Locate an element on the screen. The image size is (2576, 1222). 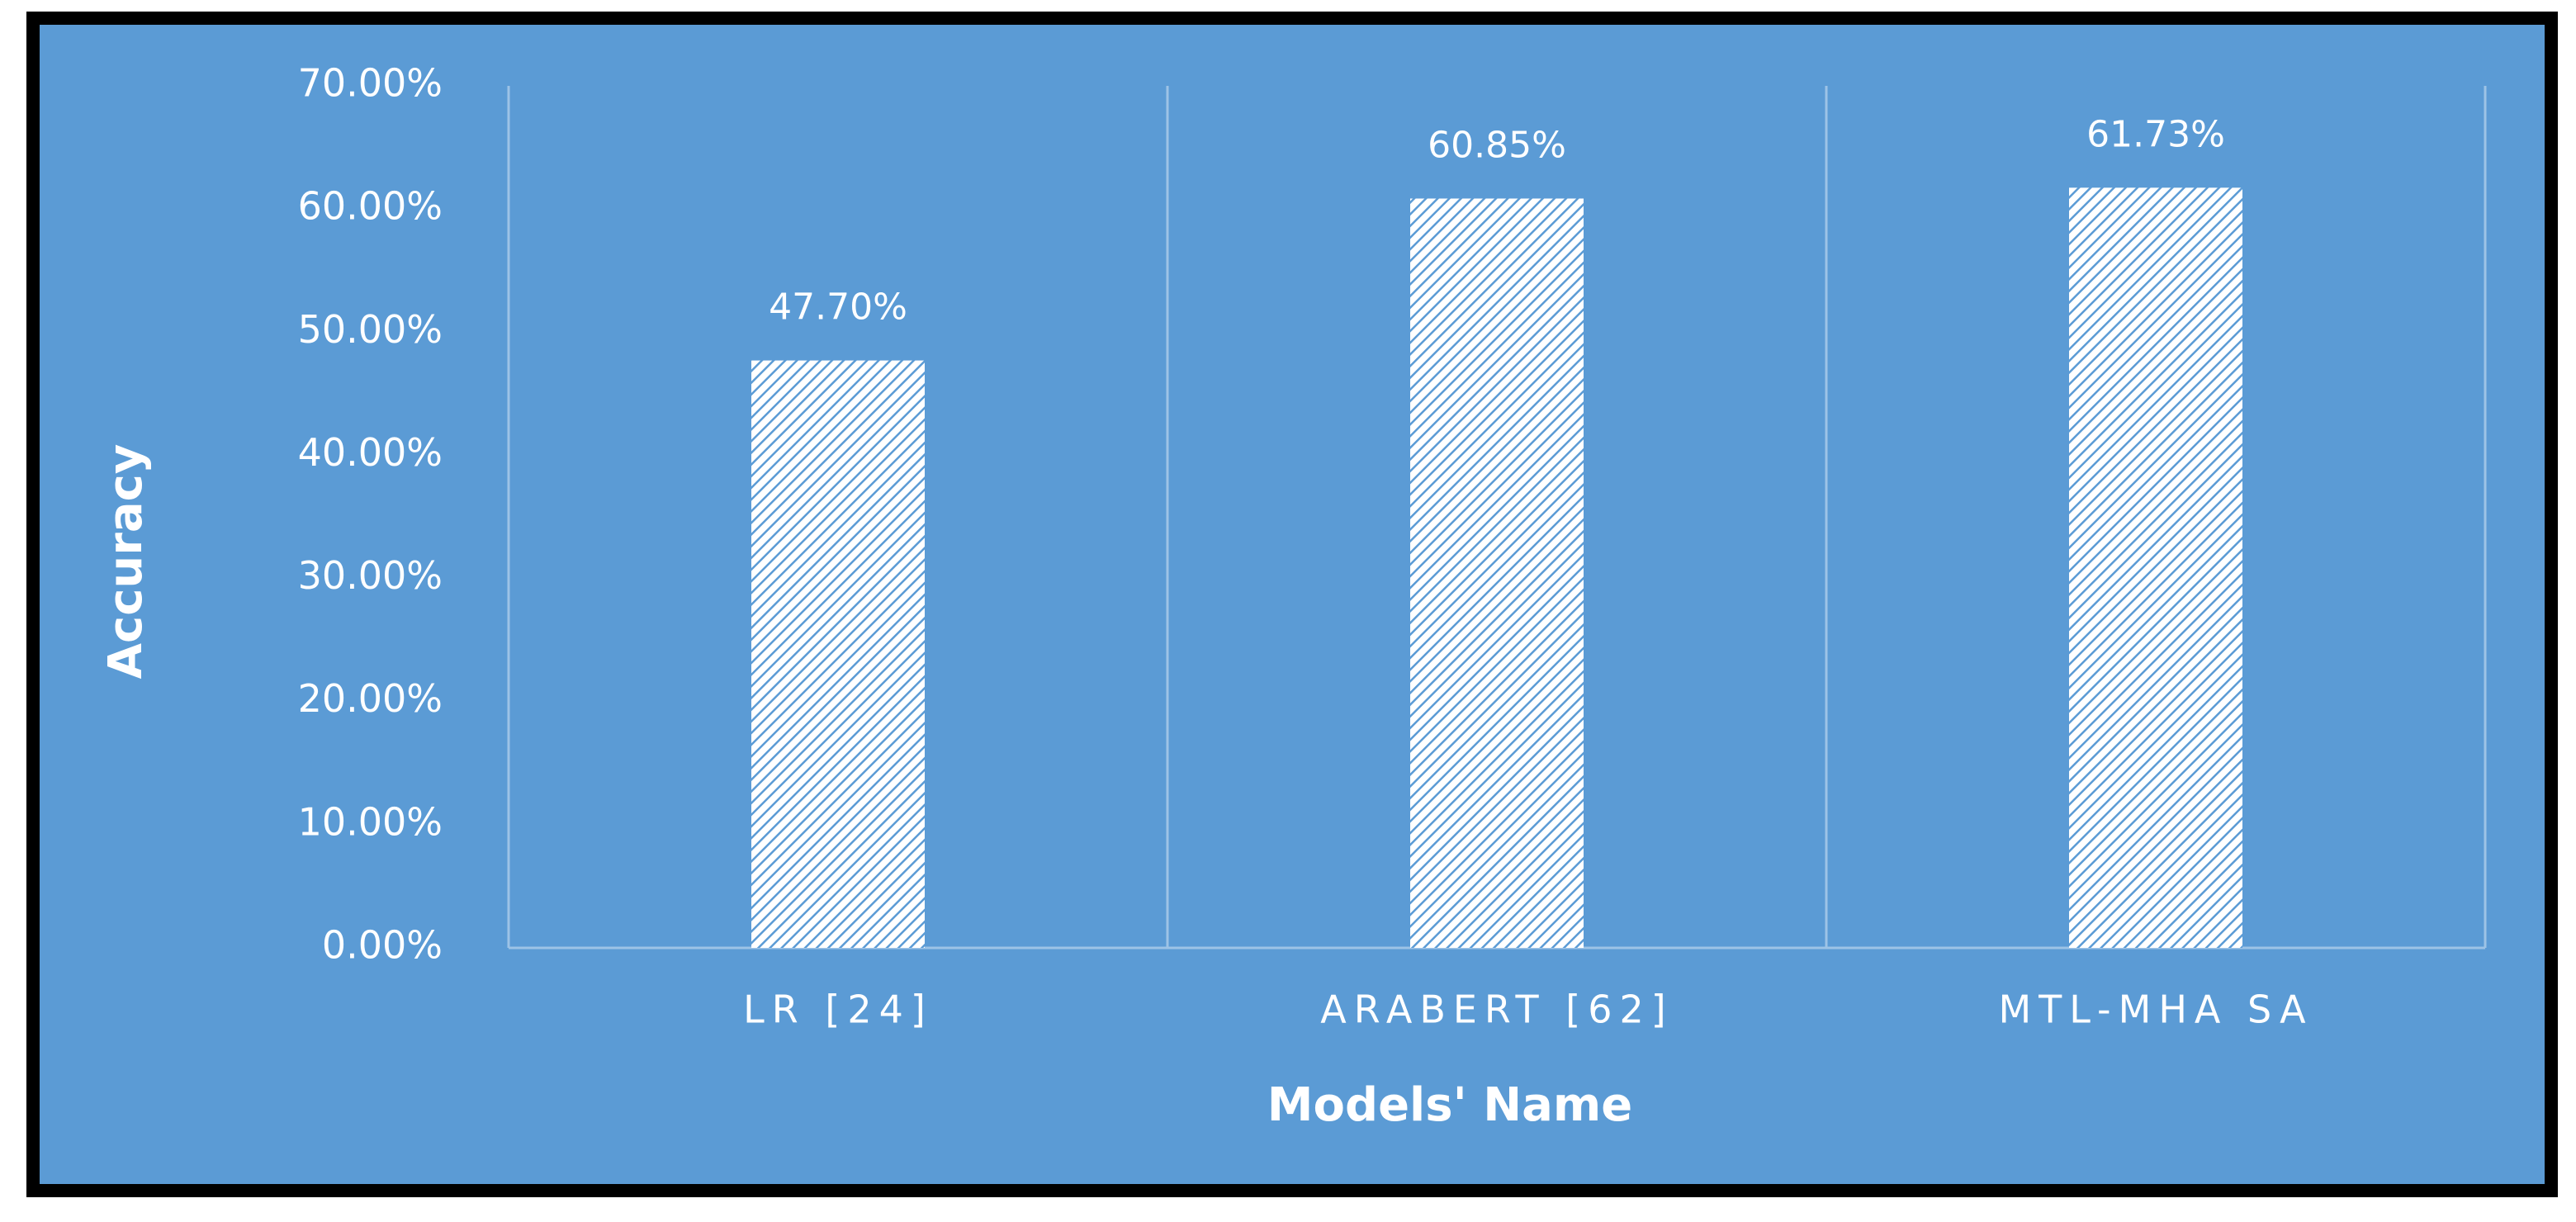
data-label: 60.85% is located at coordinates (1497, 145).